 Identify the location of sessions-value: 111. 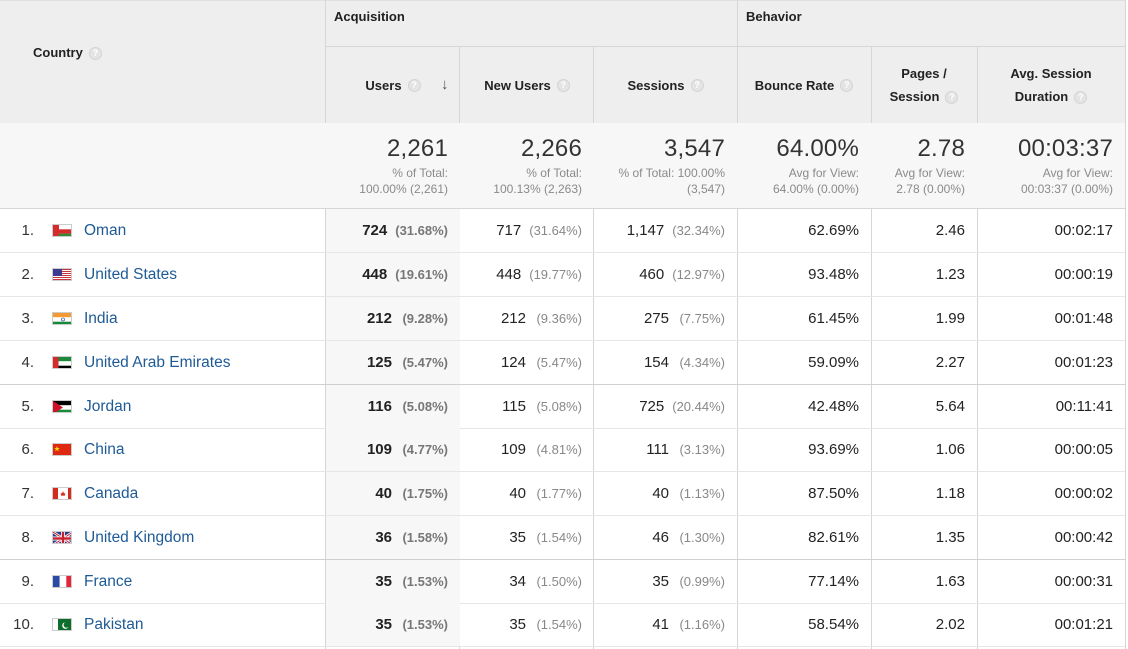
(657, 449).